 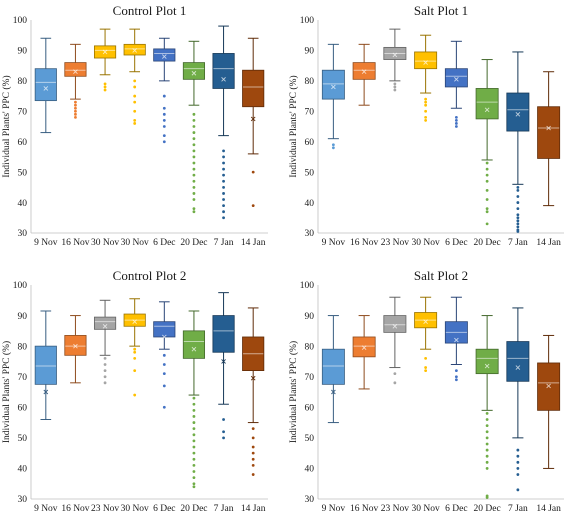 What do you see at coordinates (23, 112) in the screenshot?
I see `y-tick-label: 70` at bounding box center [23, 112].